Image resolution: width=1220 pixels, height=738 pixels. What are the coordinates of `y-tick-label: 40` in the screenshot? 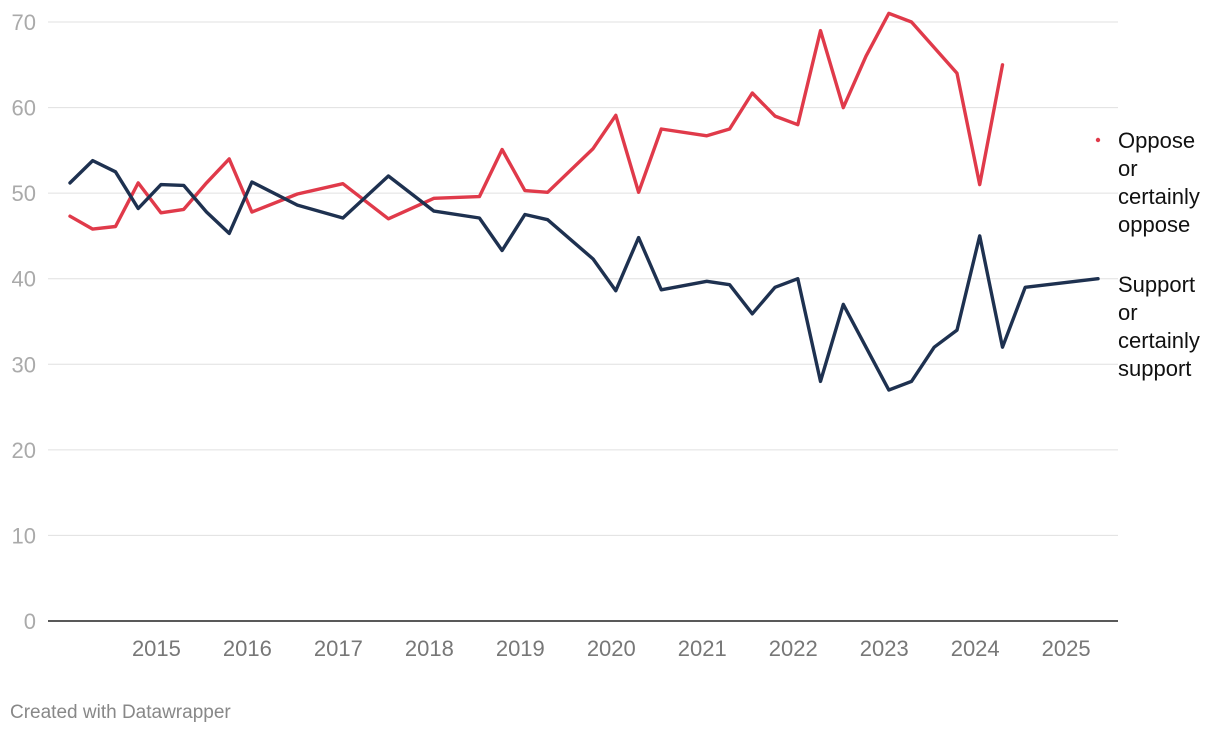 It's located at (24, 279).